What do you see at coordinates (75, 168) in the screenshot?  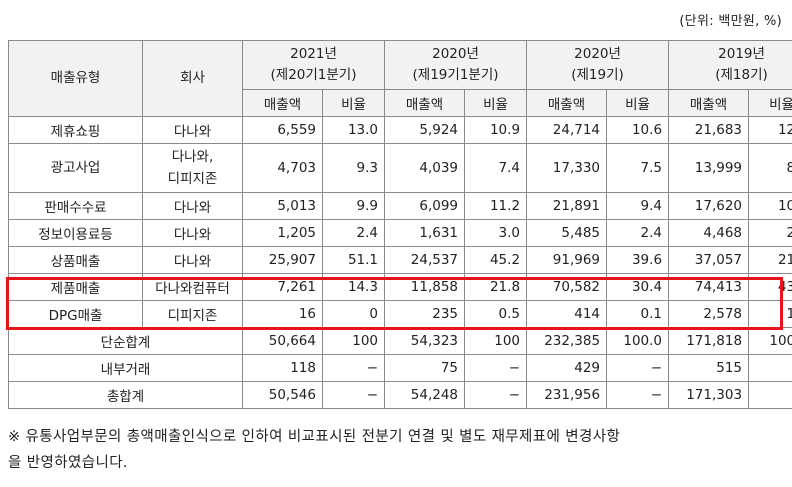 I see `cell-type: 광고사업` at bounding box center [75, 168].